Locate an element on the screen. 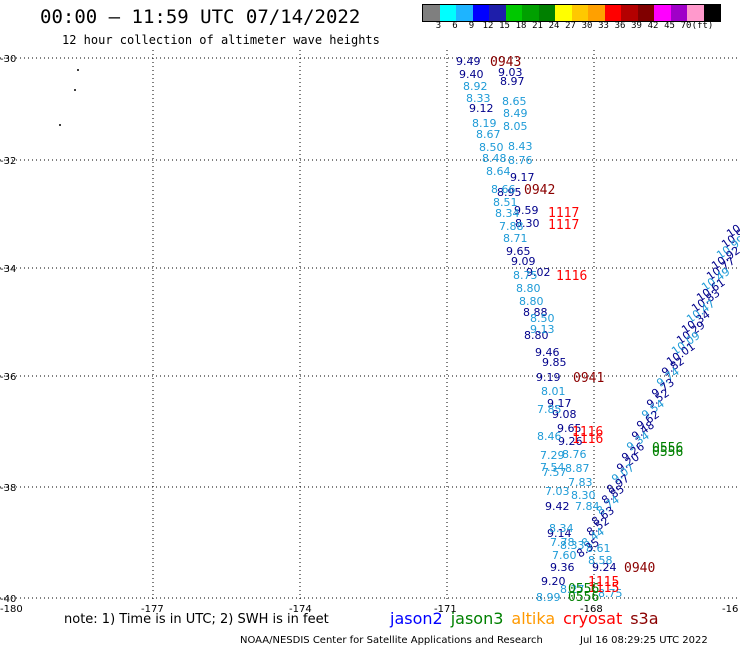  color-scale-label: 30 is located at coordinates (587, 26).